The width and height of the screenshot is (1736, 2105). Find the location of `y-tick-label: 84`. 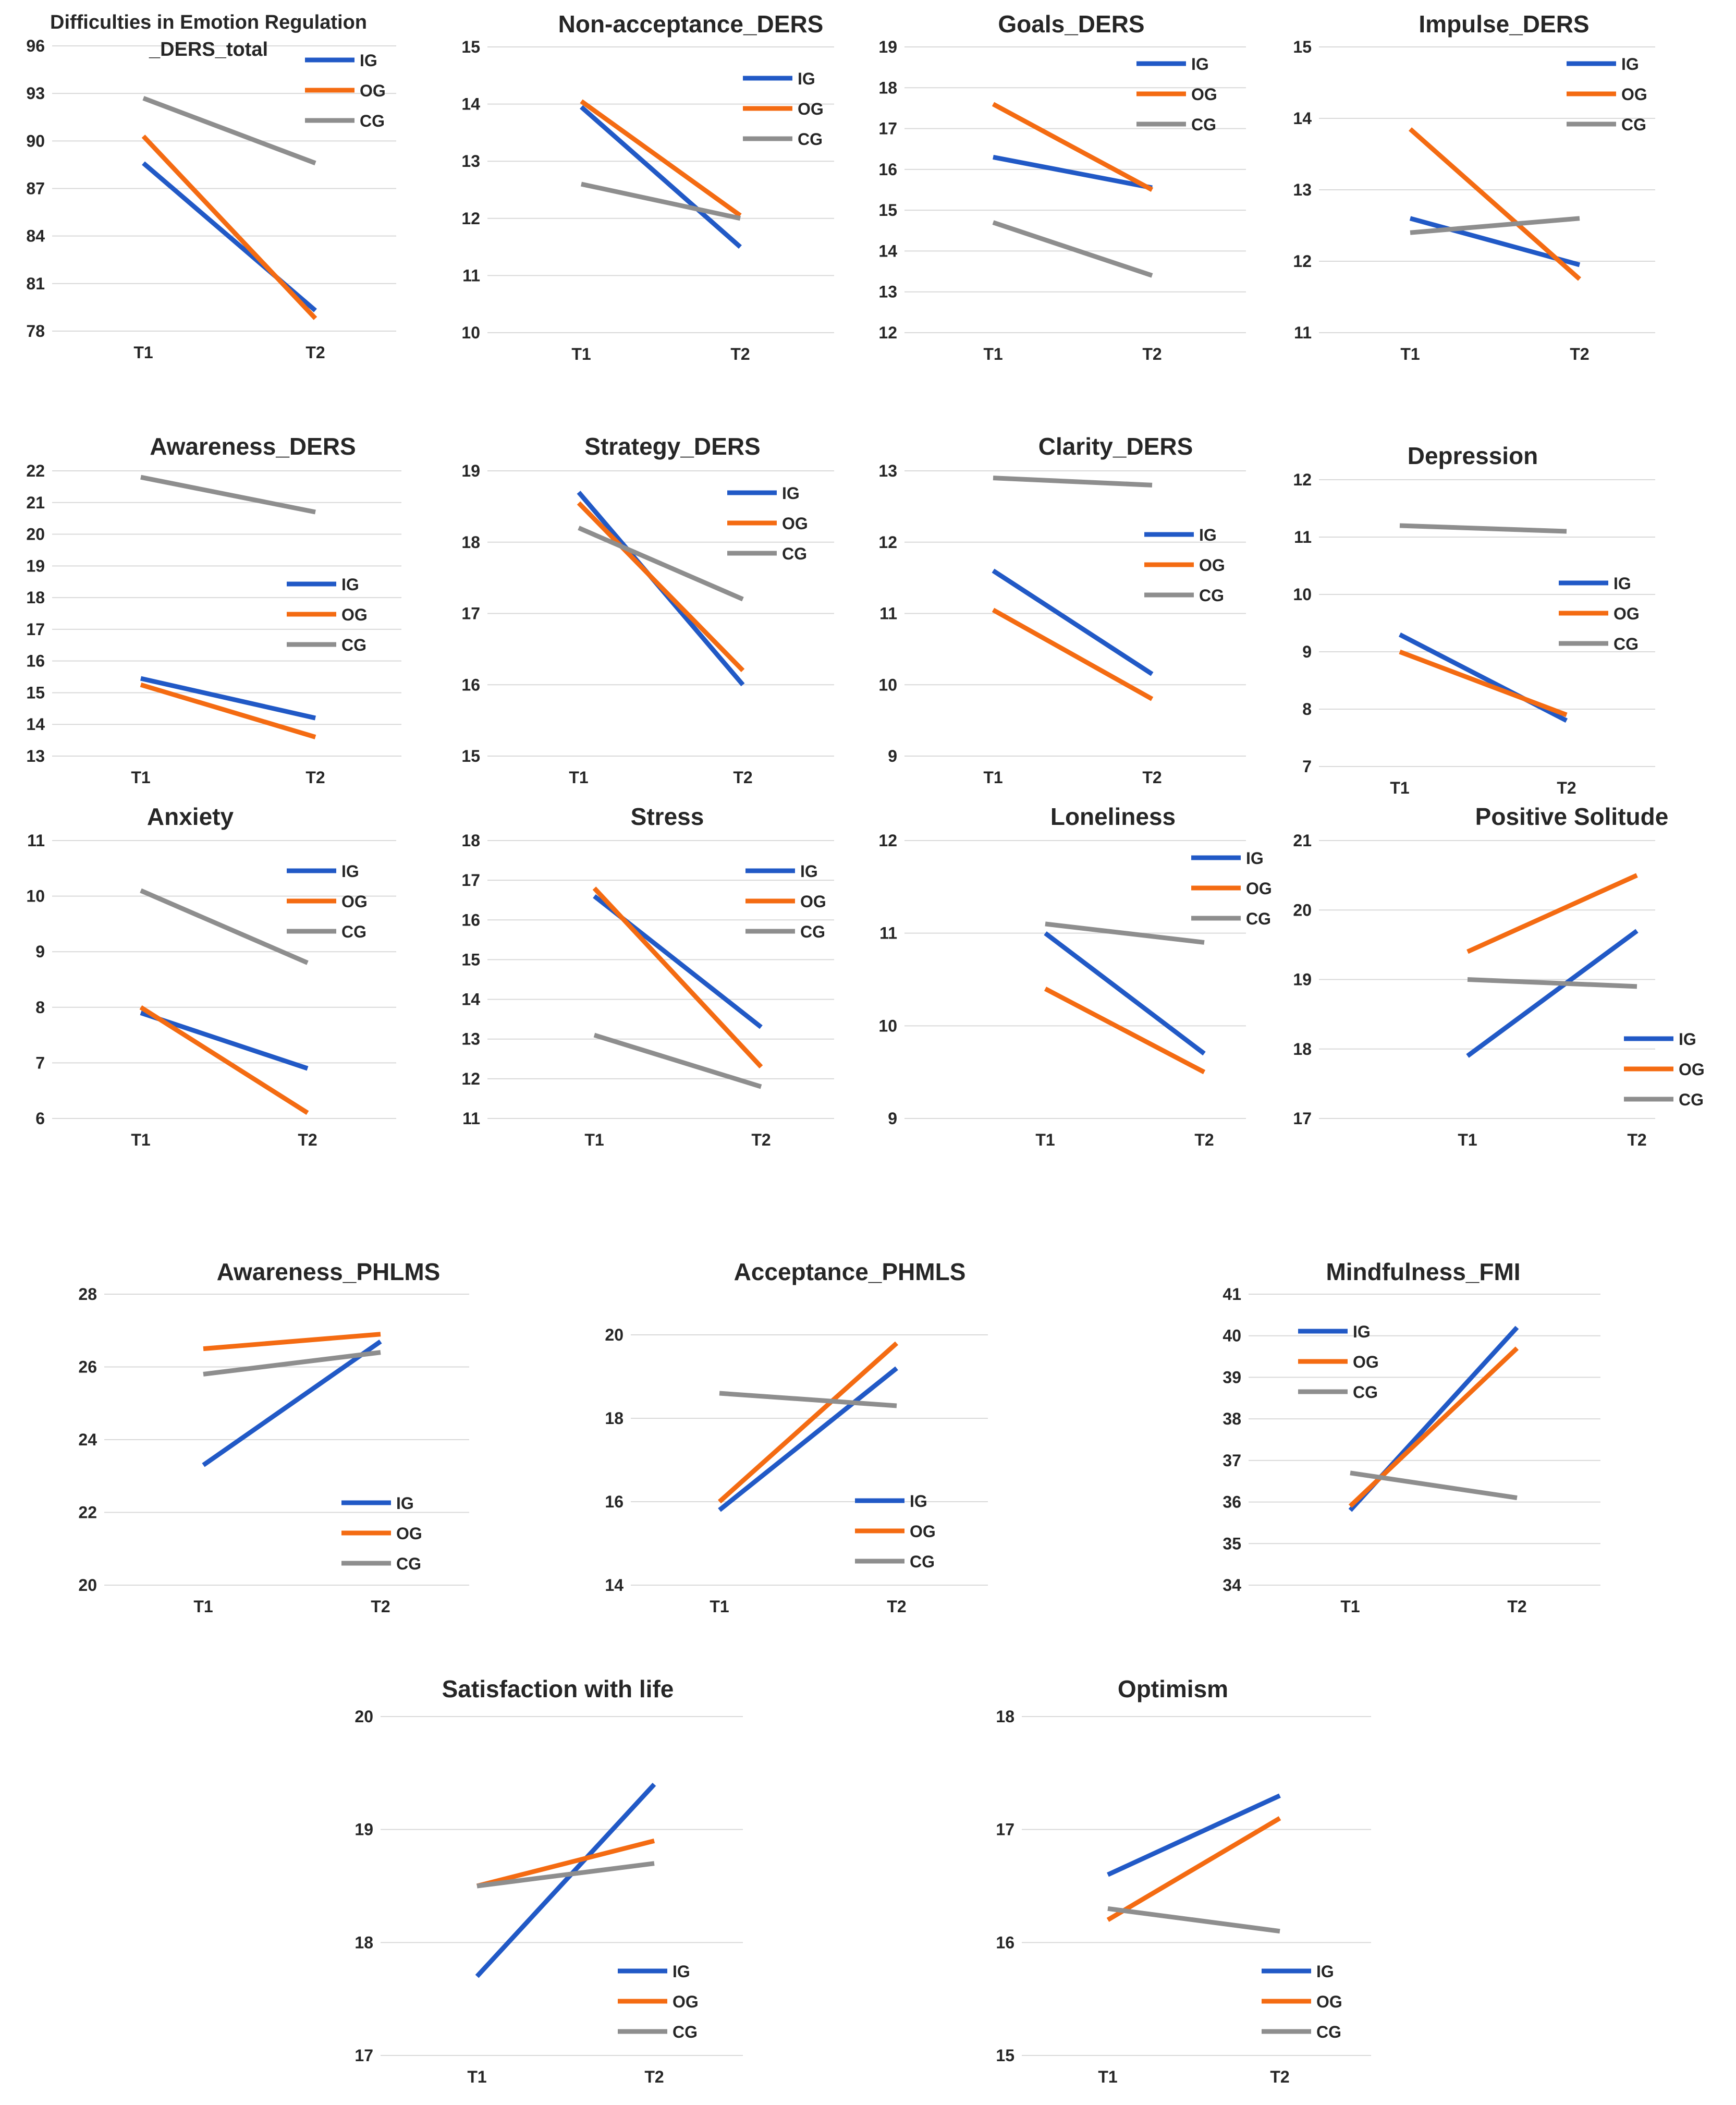

y-tick-label: 84 is located at coordinates (36, 236).